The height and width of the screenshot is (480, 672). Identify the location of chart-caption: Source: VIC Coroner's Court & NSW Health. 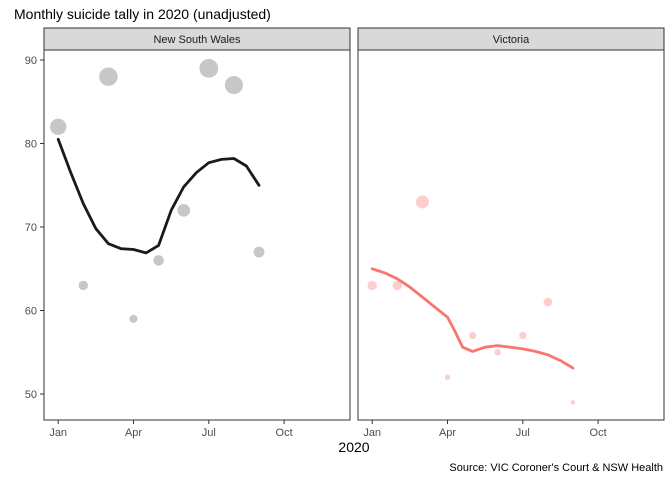
(556, 468).